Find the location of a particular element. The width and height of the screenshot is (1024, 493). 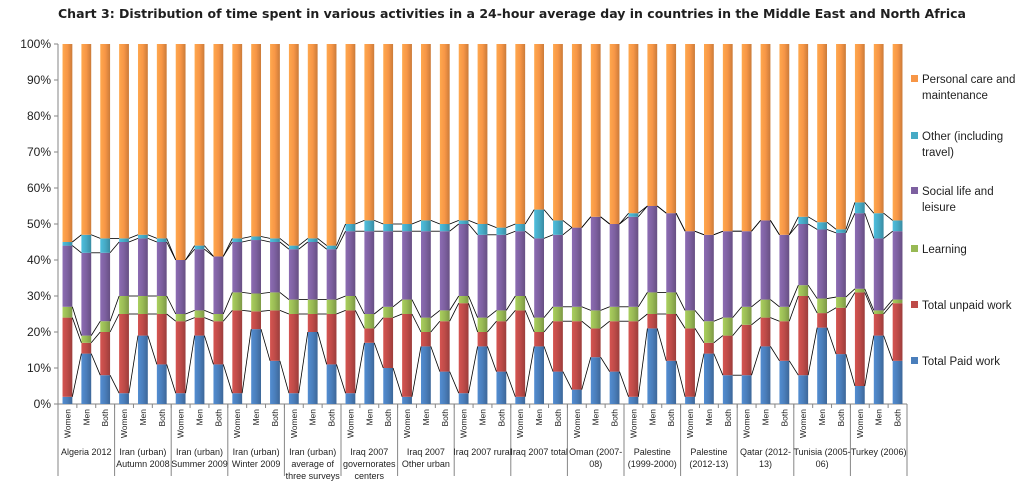

legend-label: Social life and is located at coordinates (958, 192).